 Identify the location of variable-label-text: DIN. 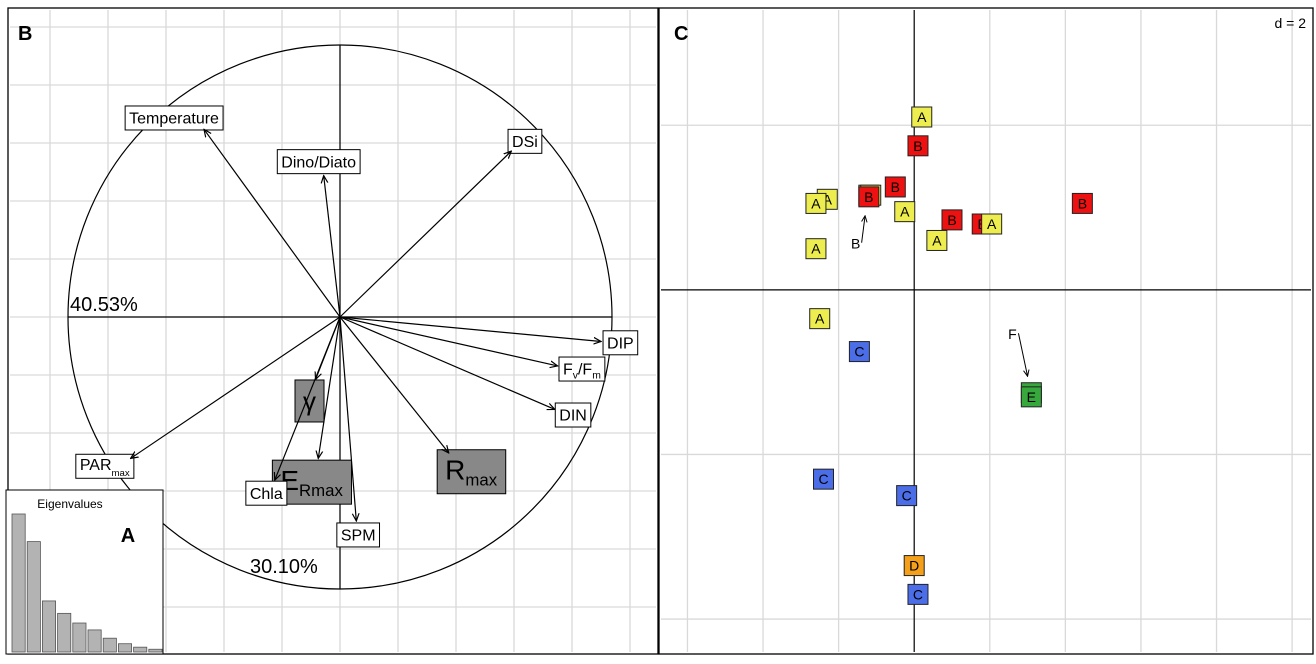
(573, 416).